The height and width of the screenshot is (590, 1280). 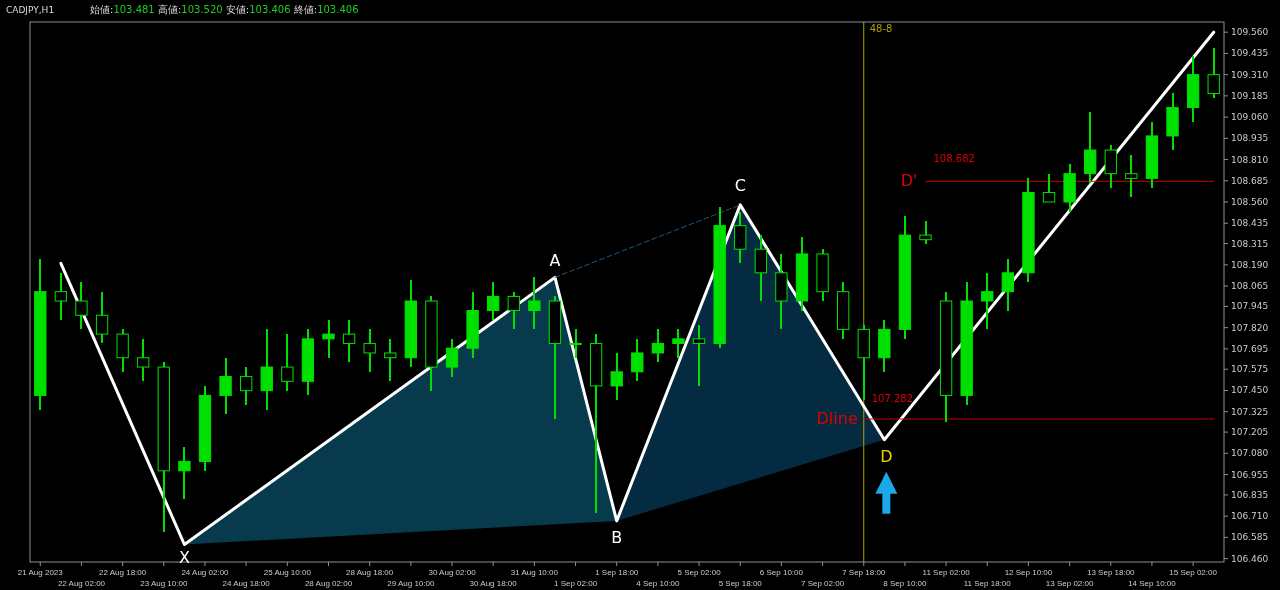 What do you see at coordinates (246, 583) in the screenshot?
I see `x-tick-label: 24 Aug 18:00` at bounding box center [246, 583].